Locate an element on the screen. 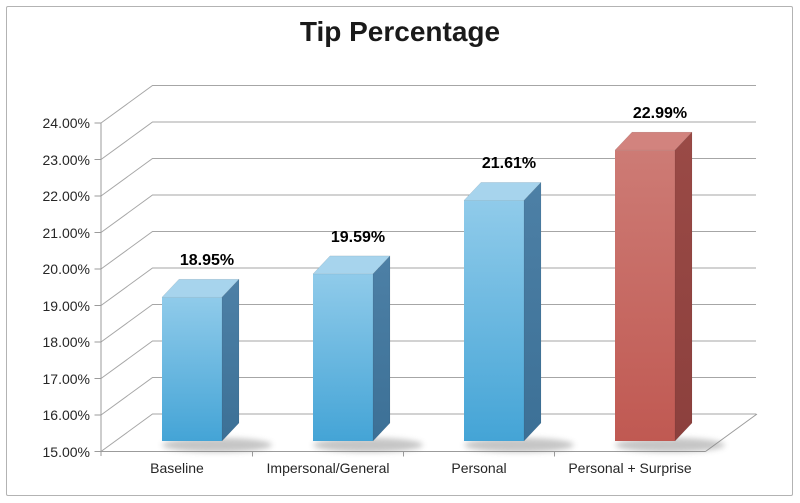 The height and width of the screenshot is (503, 800). bar-value-label: 18.95% is located at coordinates (207, 261).